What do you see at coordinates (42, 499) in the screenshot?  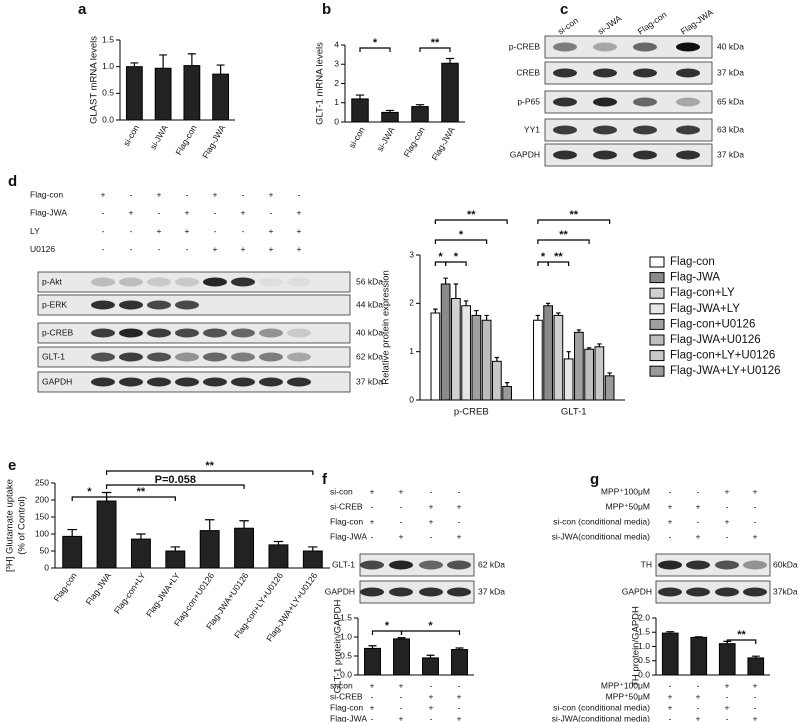 I see `y-tick-label: 200` at bounding box center [42, 499].